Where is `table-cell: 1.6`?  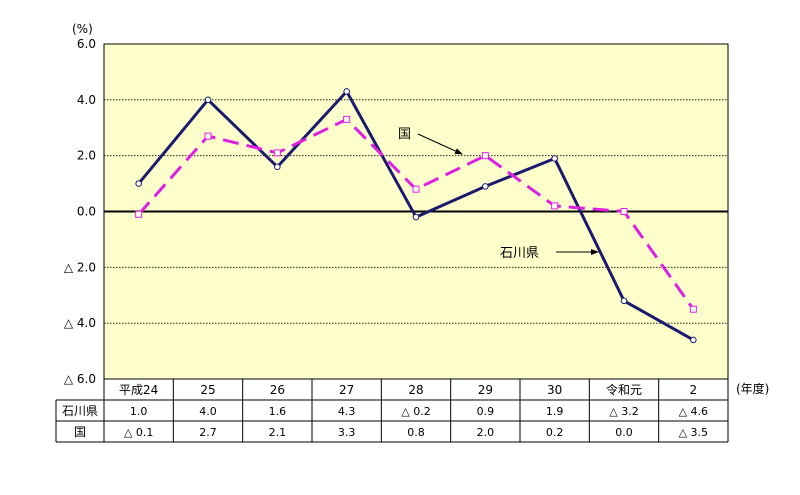 table-cell: 1.6 is located at coordinates (278, 411).